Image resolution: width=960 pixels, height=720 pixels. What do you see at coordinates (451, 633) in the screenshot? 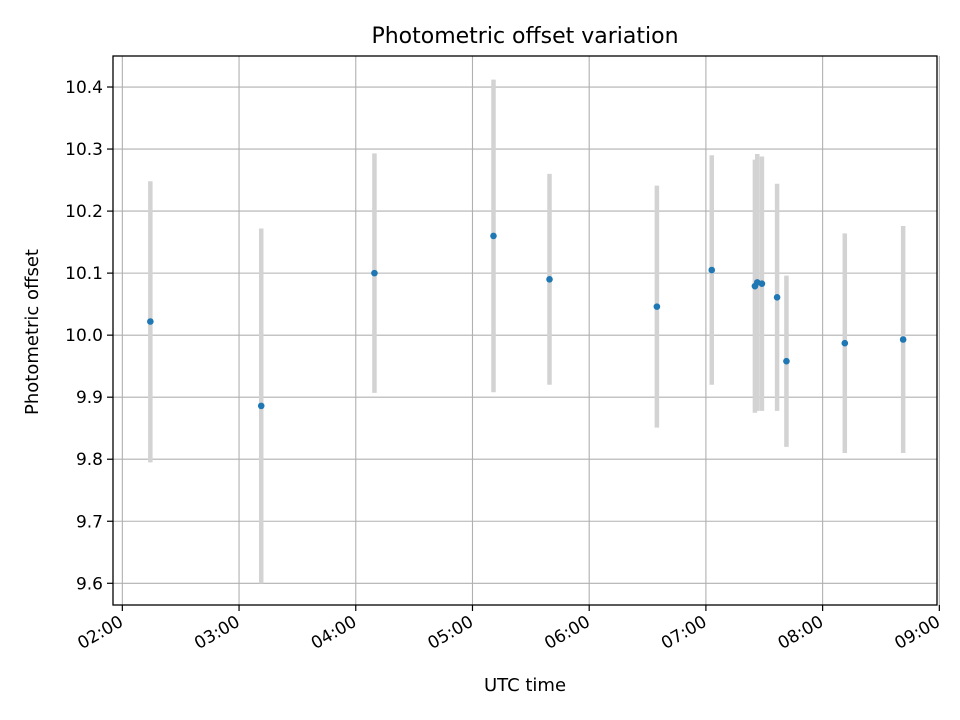
I see `x-tick-label: 05:00` at bounding box center [451, 633].